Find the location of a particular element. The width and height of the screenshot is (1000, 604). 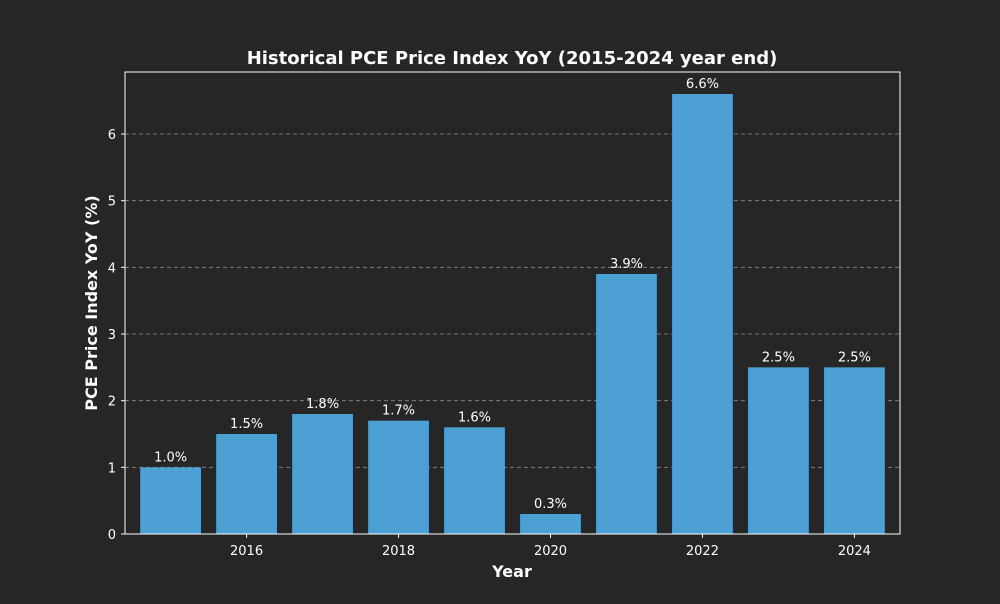

data-label-2022: 6.6% is located at coordinates (702, 84).